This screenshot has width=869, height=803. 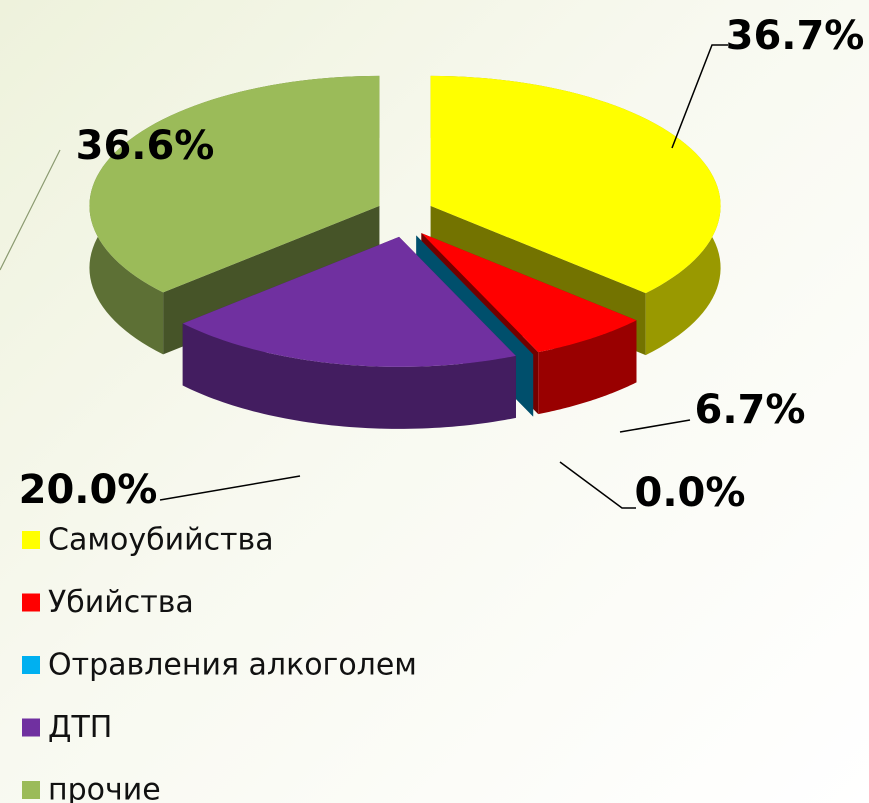 I want to click on data-label: 20.0%, so click(x=88, y=490).